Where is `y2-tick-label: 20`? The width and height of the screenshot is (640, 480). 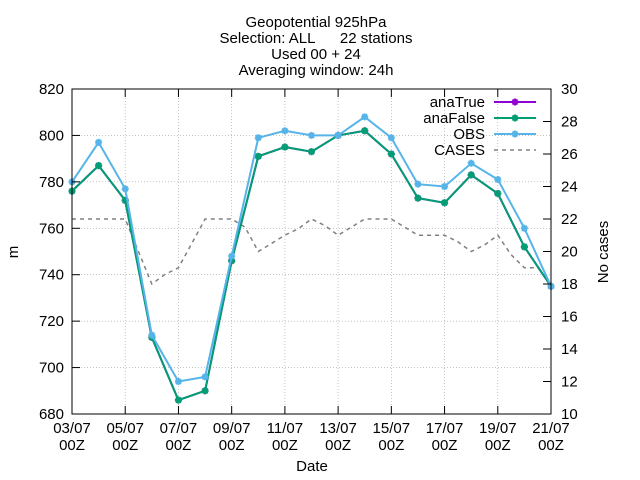 y2-tick-label: 20 is located at coordinates (569, 252).